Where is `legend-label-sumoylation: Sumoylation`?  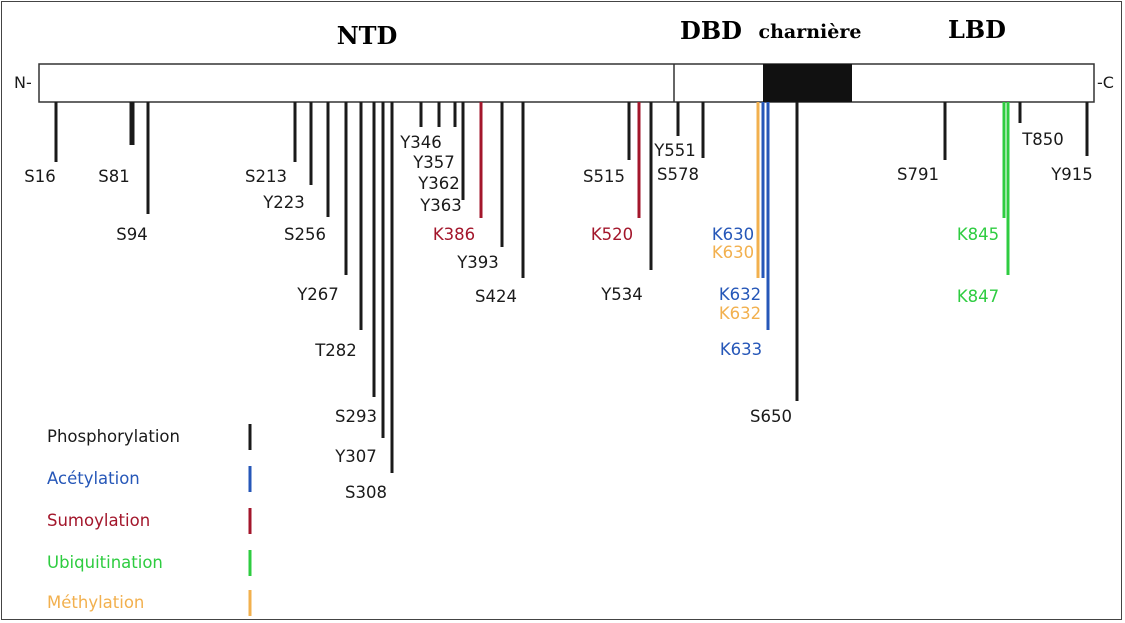 legend-label-sumoylation: Sumoylation is located at coordinates (98, 520).